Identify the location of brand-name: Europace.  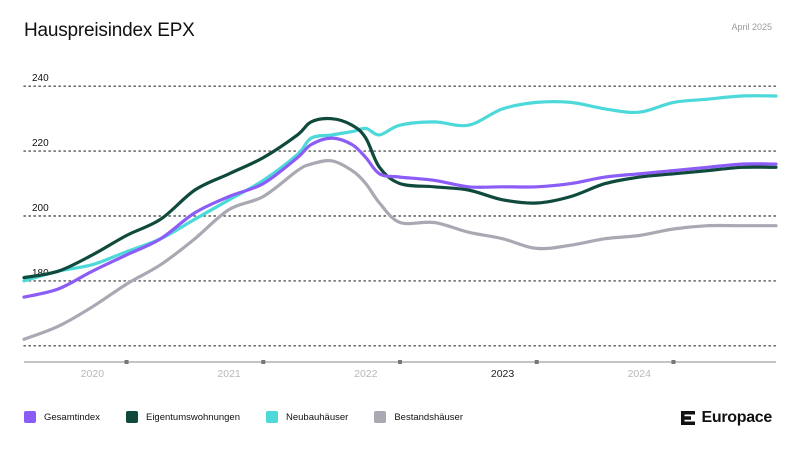
(736, 417).